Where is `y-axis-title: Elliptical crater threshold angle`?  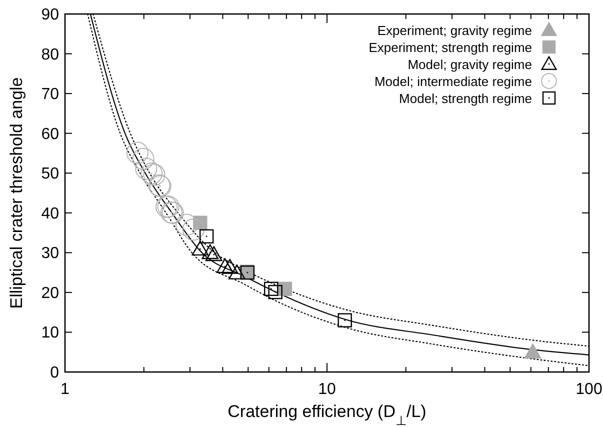 y-axis-title: Elliptical crater threshold angle is located at coordinates (16, 193).